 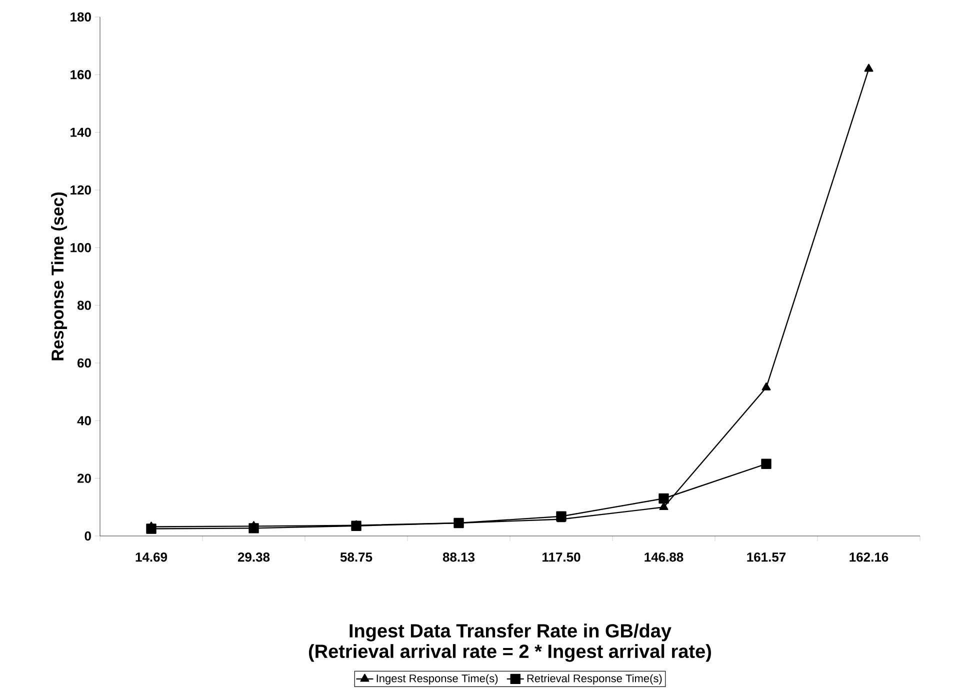 What do you see at coordinates (80, 190) in the screenshot?
I see `y-tick-label: 120` at bounding box center [80, 190].